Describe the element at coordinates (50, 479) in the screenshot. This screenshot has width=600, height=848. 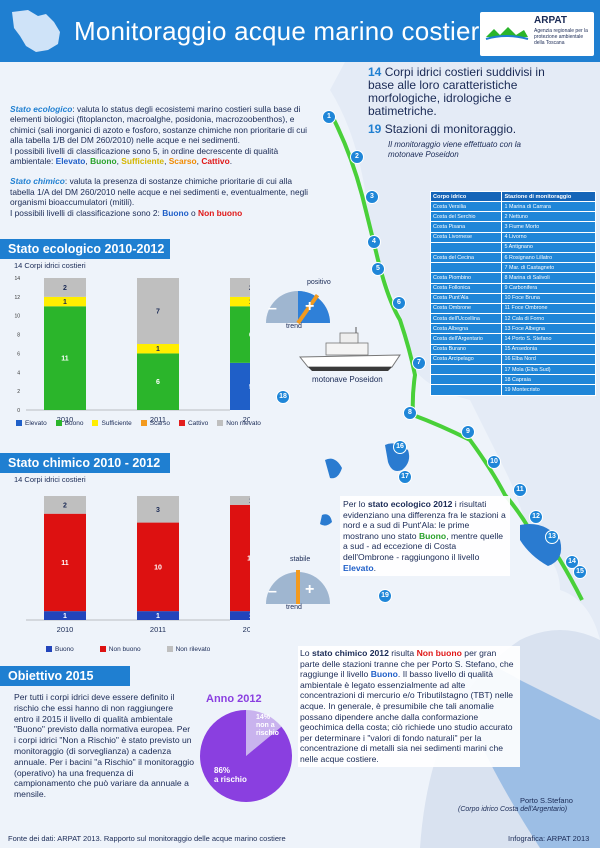
I see `chem-chart-subtitle: 14 Corpi idrici costieri` at that location.